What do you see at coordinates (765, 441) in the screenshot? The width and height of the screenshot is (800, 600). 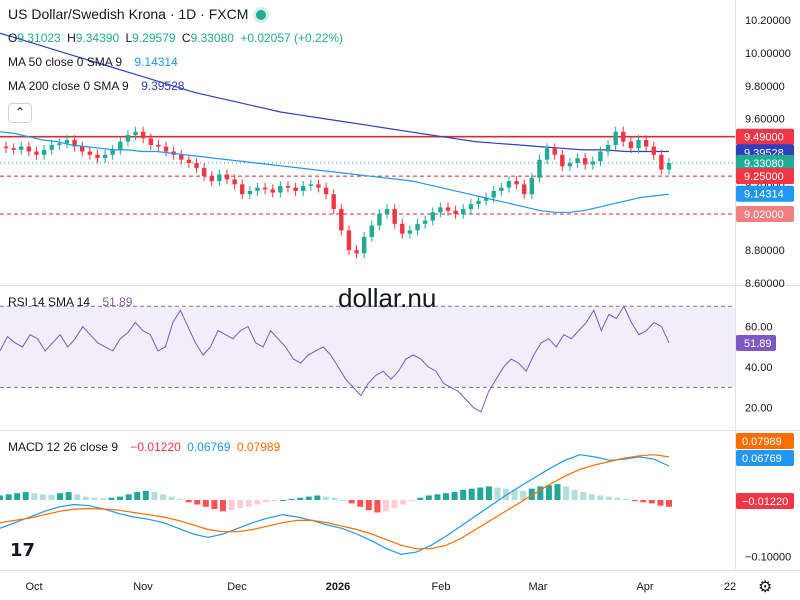 I see `macd-axis-badge` at bounding box center [765, 441].